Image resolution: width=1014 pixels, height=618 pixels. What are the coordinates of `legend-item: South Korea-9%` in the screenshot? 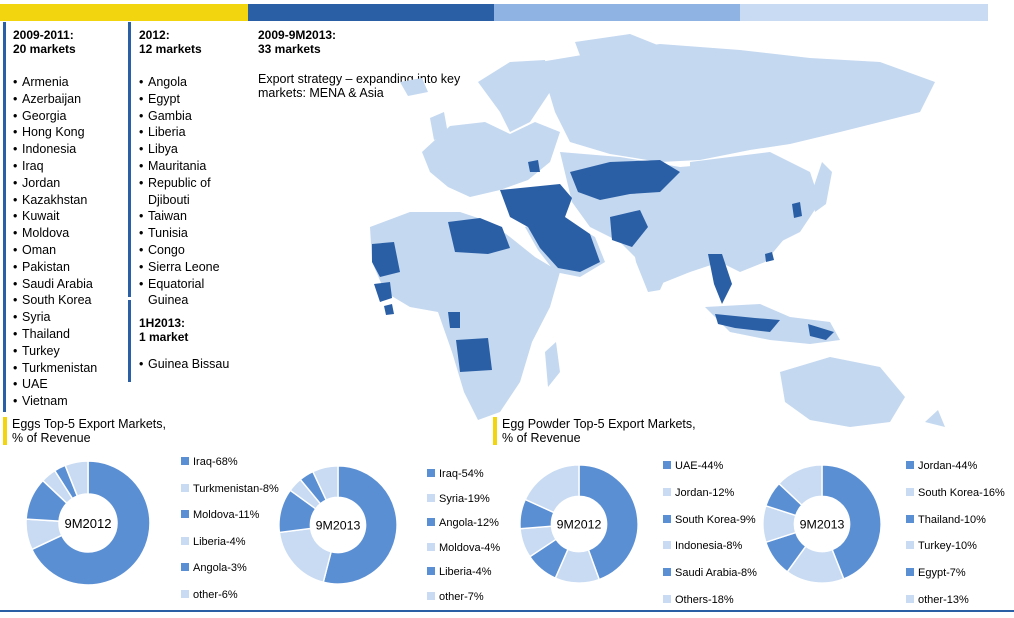 It's located at (709, 520).